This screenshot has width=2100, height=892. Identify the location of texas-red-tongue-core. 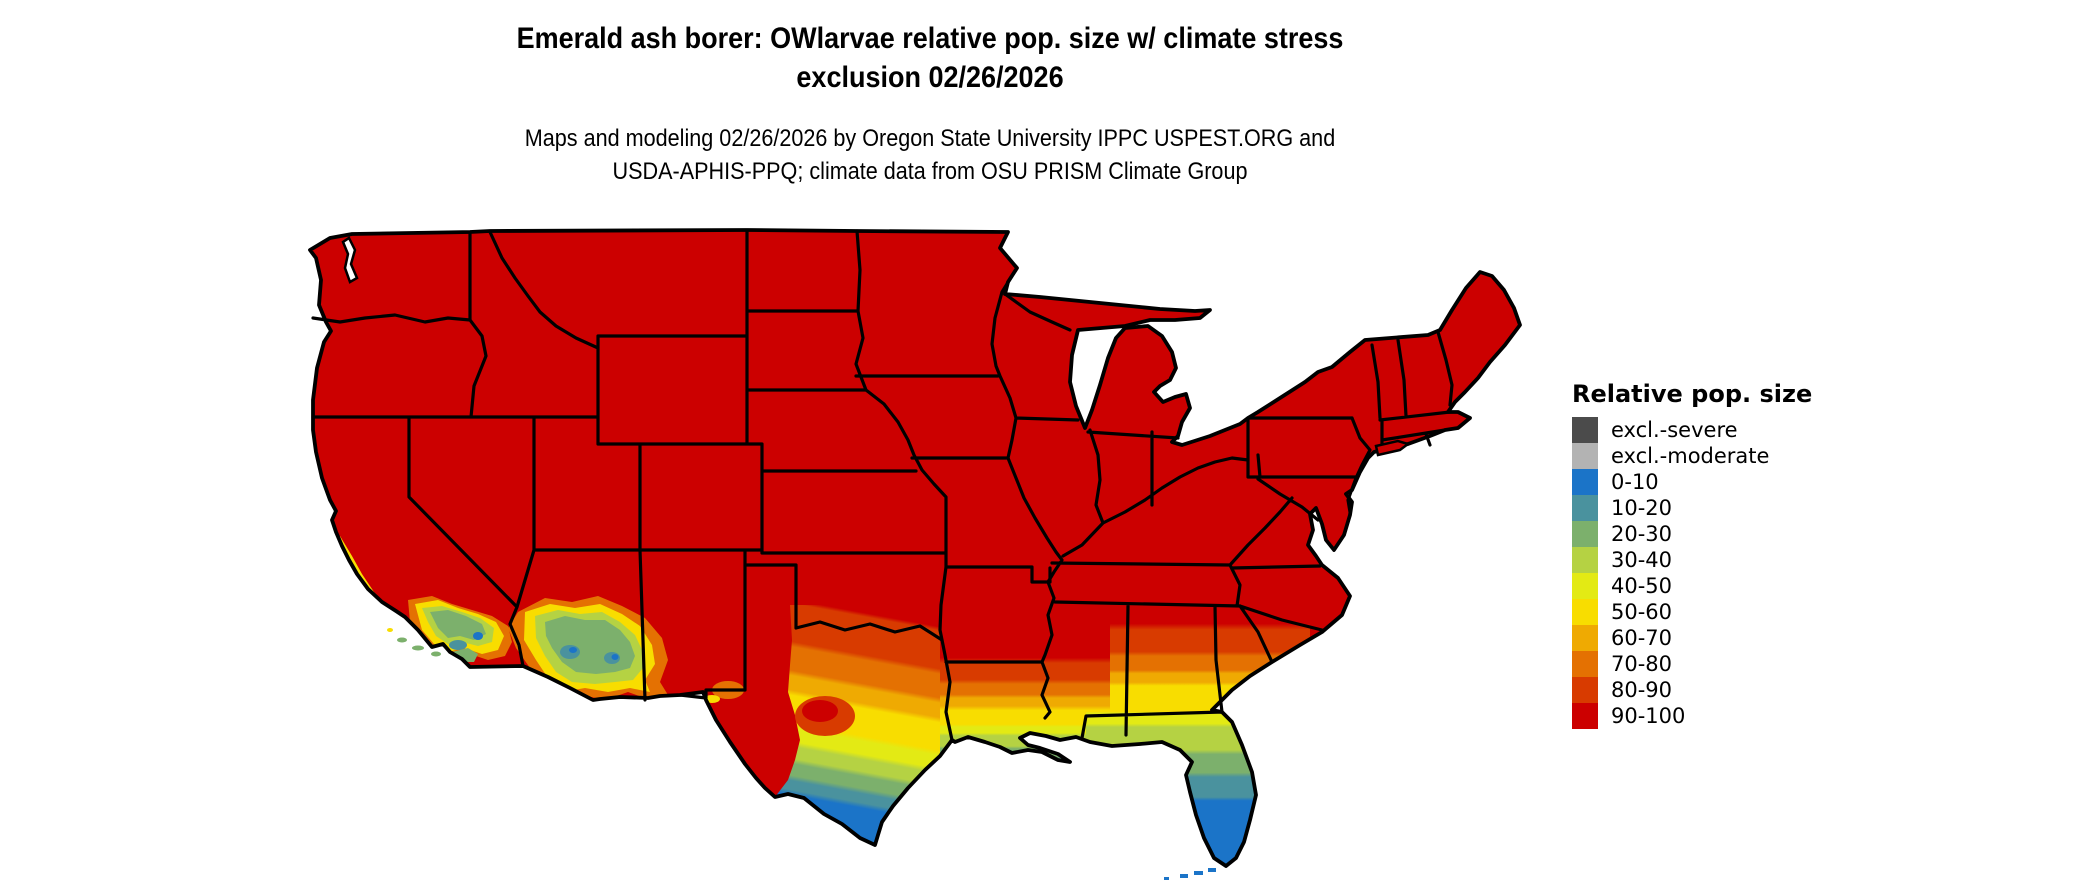
(820, 711).